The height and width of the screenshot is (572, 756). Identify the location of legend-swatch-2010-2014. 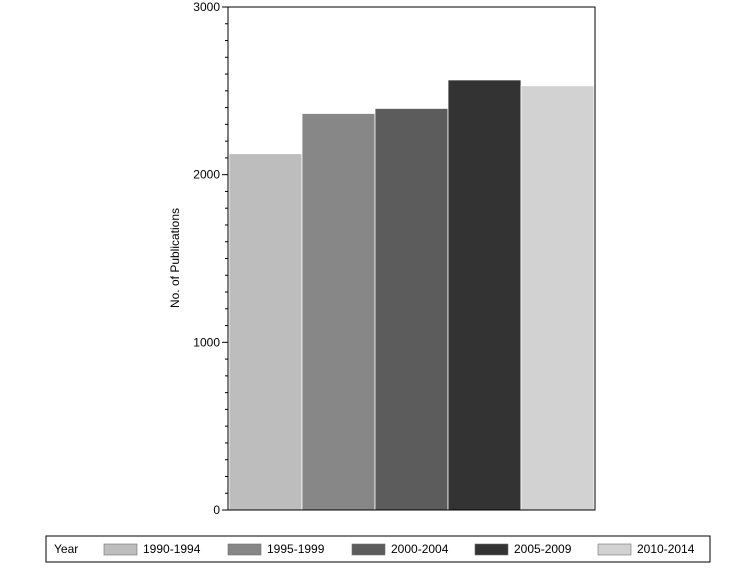
(614, 549).